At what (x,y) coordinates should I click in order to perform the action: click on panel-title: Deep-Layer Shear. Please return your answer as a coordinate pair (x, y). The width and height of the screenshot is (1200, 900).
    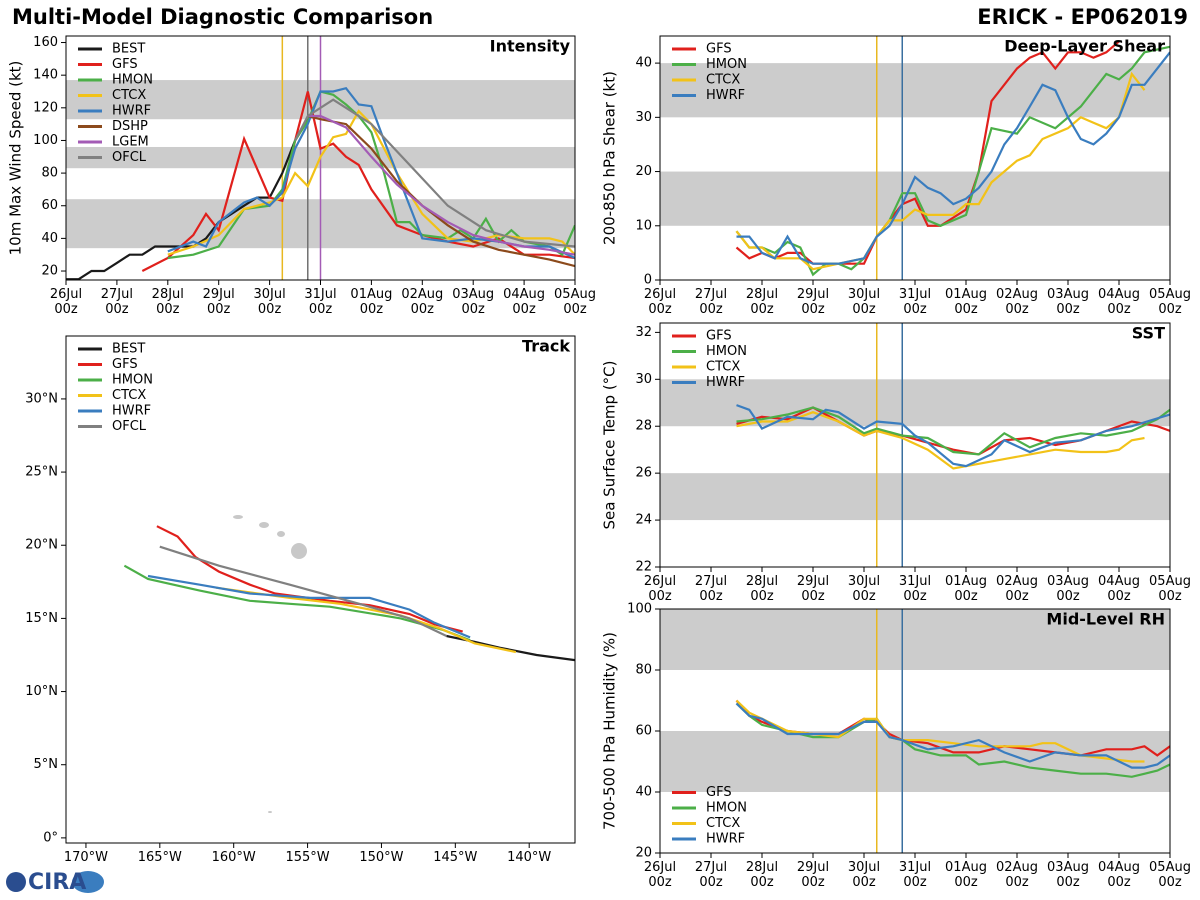
    Looking at the image, I should click on (1084, 46).